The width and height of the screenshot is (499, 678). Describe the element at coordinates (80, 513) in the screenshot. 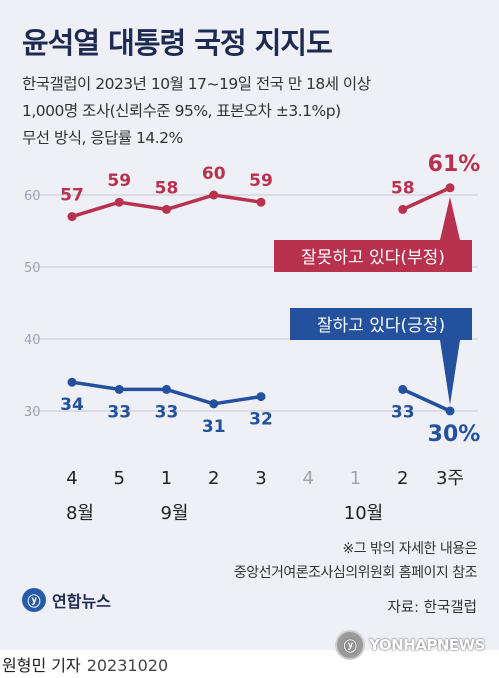

I see `month-label-8월: 8월` at that location.